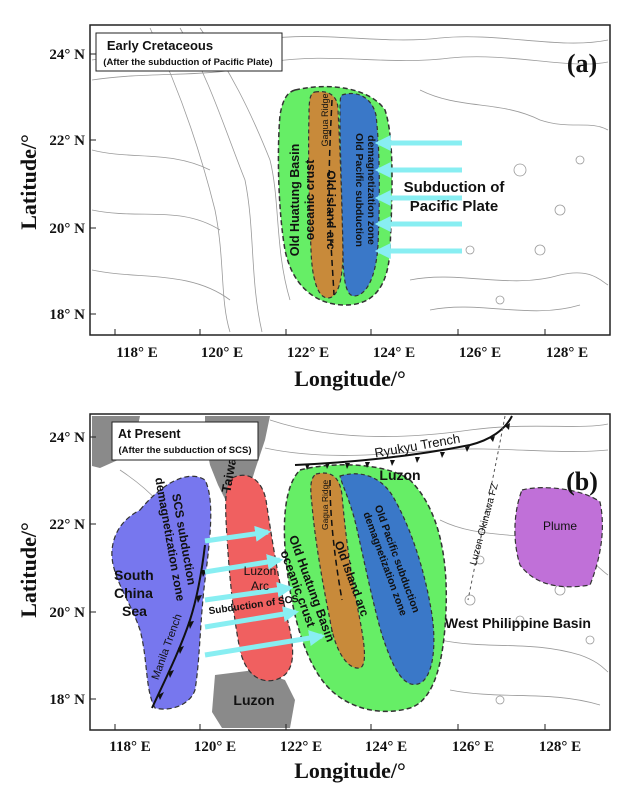 This screenshot has height=787, width=639. I want to click on scs-label-1: South, so click(134, 575).